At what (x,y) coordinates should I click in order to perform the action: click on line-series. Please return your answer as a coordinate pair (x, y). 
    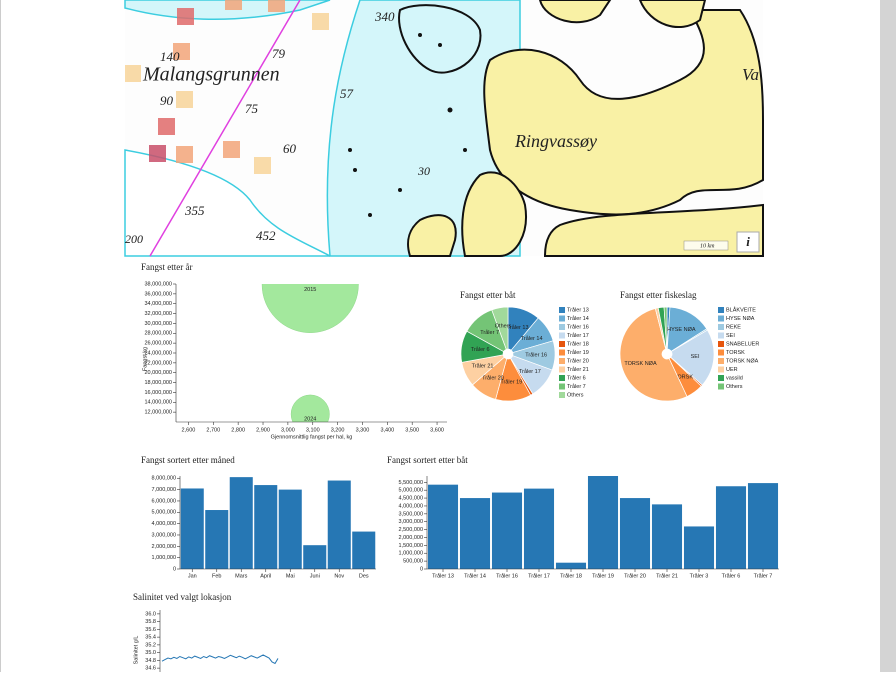
    Looking at the image, I should click on (220, 659).